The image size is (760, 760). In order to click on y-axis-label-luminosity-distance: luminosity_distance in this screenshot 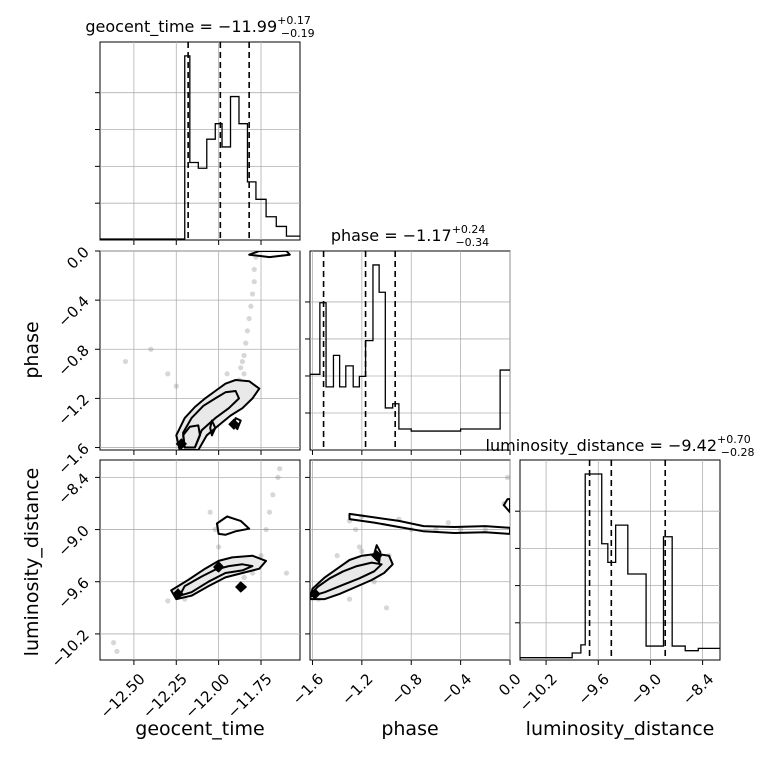, I will do `click(32, 562)`.